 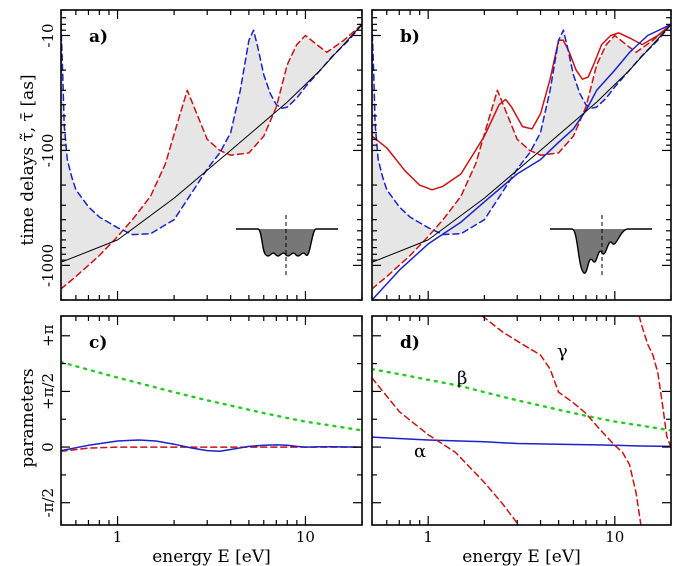 What do you see at coordinates (48, 151) in the screenshot?
I see `y-tick-label: -100` at bounding box center [48, 151].